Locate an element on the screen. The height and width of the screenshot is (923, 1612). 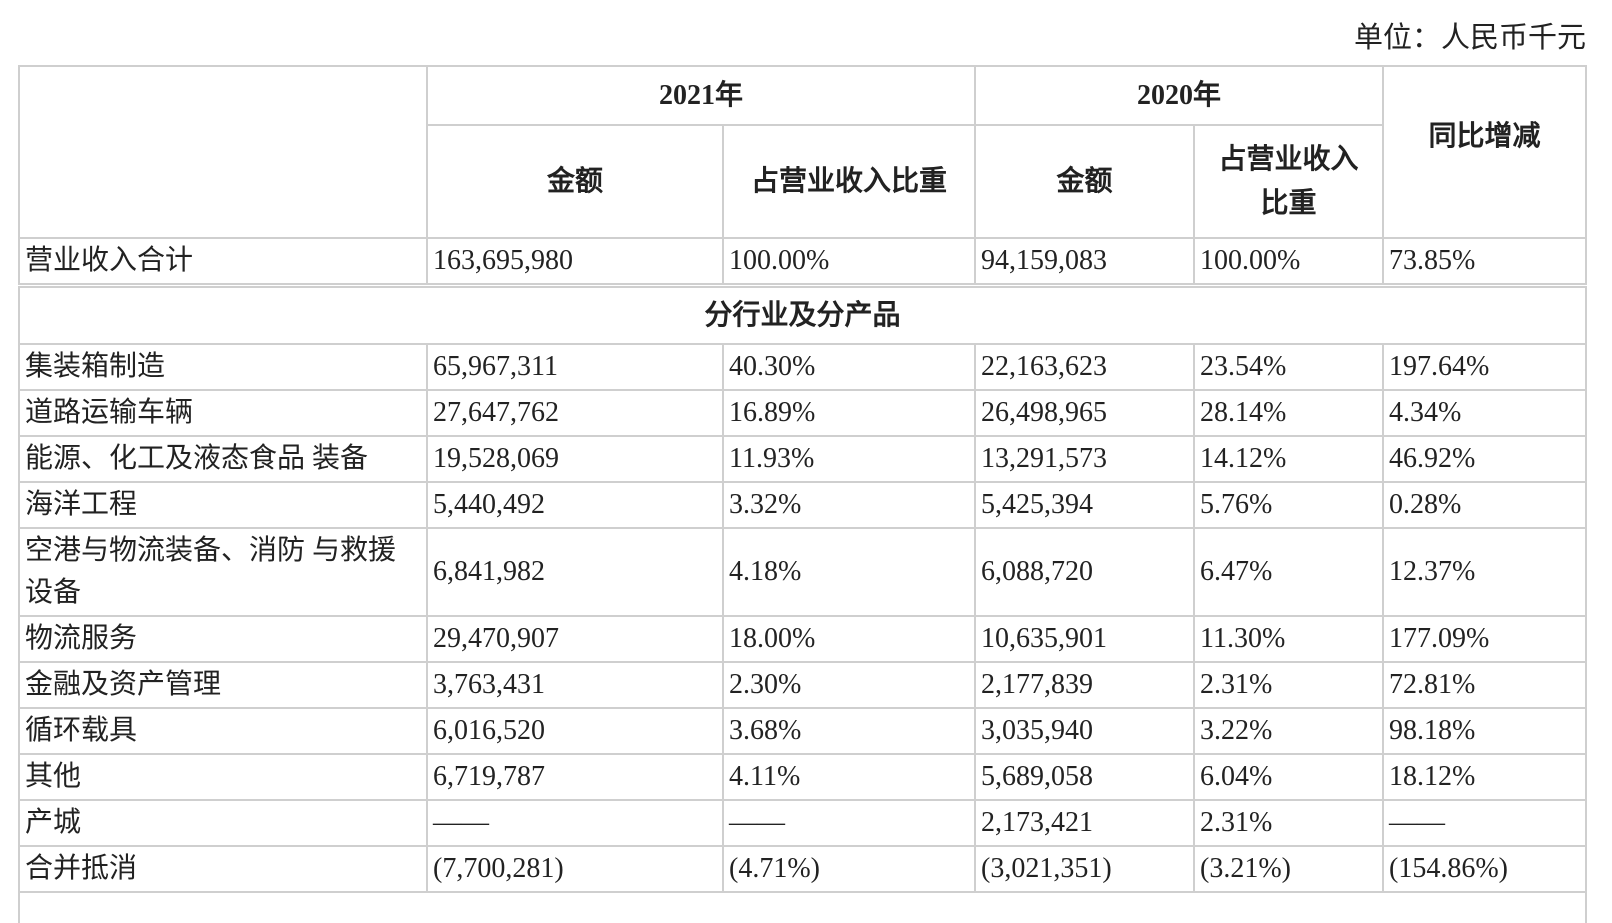
table-row: 其他 6,719,787 4.11% 5,689,058 6.04% 18.12% is located at coordinates (802, 777).